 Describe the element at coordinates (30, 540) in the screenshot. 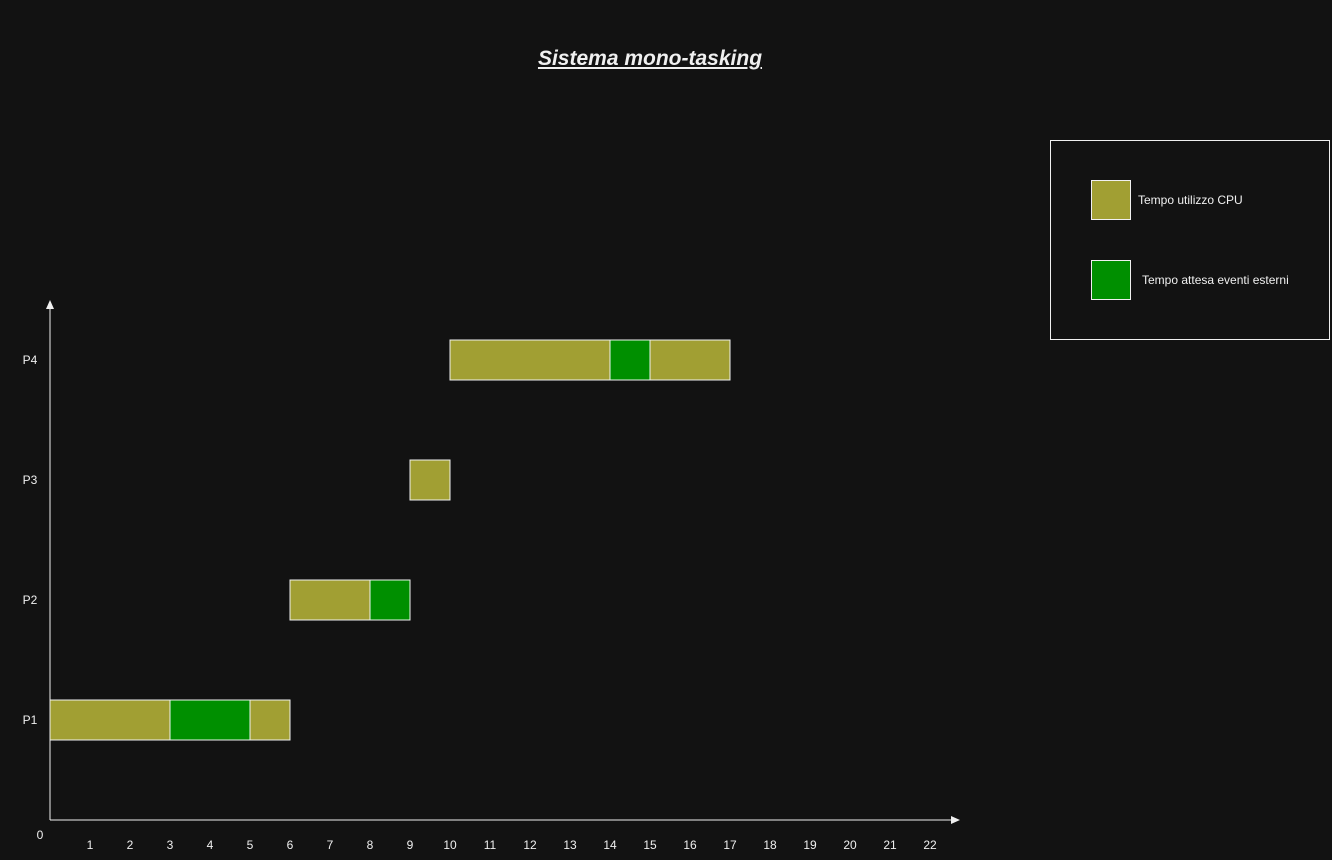

I see `y-tick-labels: P1 P2 P3 P4` at that location.